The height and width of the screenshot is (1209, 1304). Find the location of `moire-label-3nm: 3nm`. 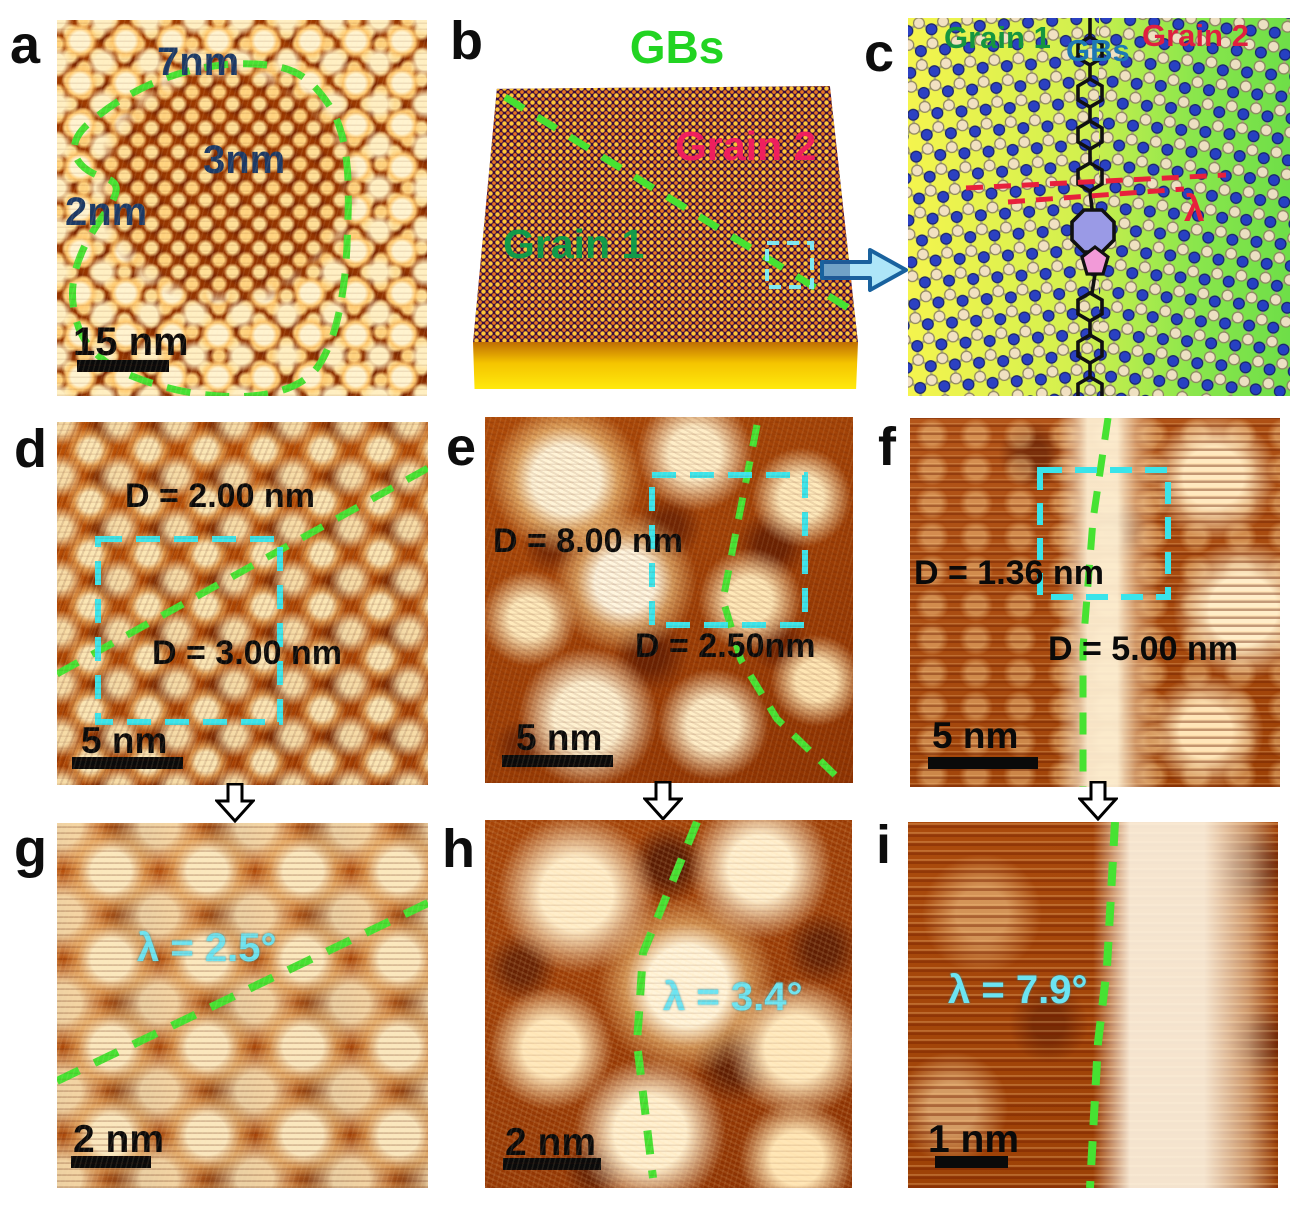

moire-label-3nm: 3nm is located at coordinates (244, 160).